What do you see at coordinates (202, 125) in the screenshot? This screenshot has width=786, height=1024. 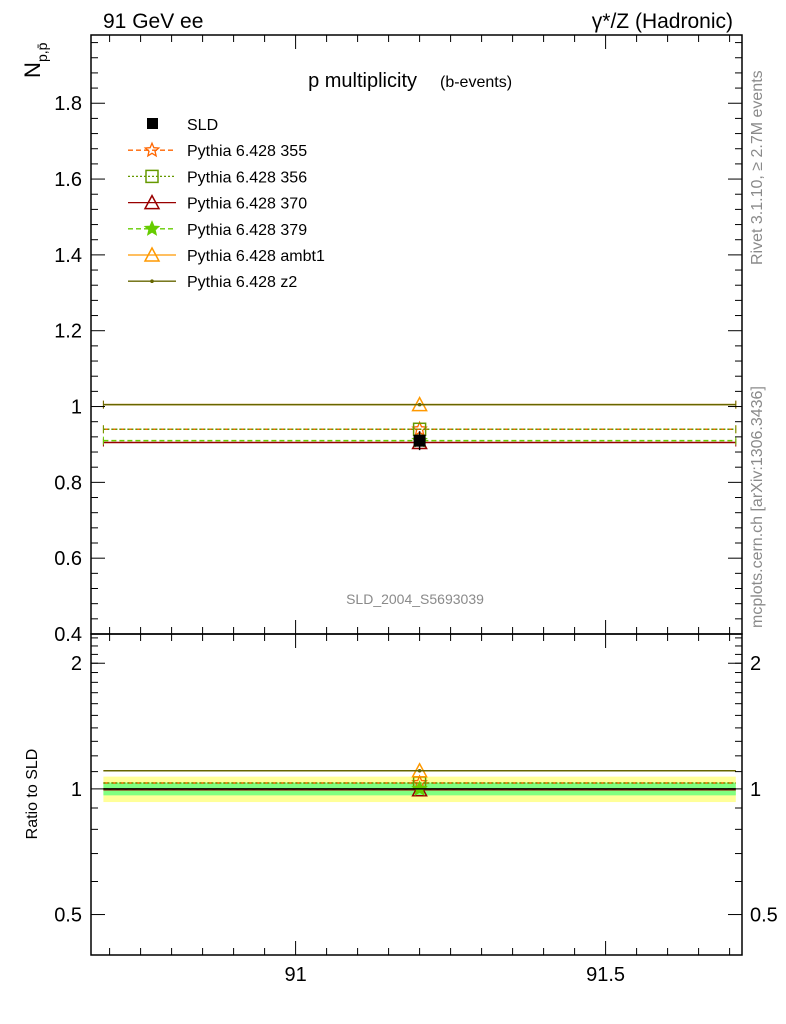 I see `legend-label-data: SLD` at bounding box center [202, 125].